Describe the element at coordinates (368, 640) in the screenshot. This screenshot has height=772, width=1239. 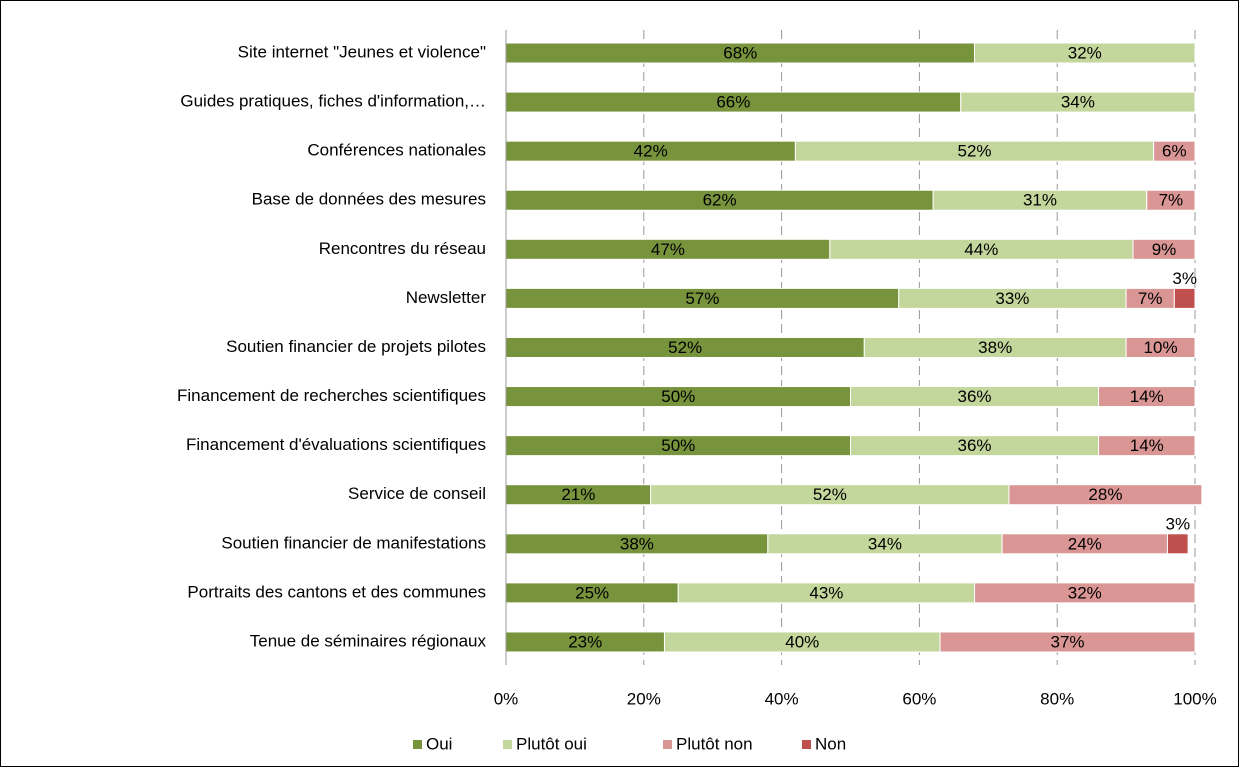
I see `y-tick-label: Tenue de séminaires régionaux` at that location.